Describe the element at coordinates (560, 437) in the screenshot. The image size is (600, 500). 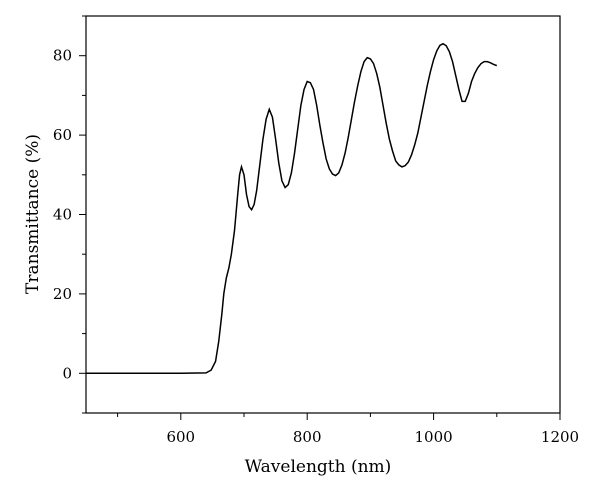
I see `x-tick-label: 1200` at that location.